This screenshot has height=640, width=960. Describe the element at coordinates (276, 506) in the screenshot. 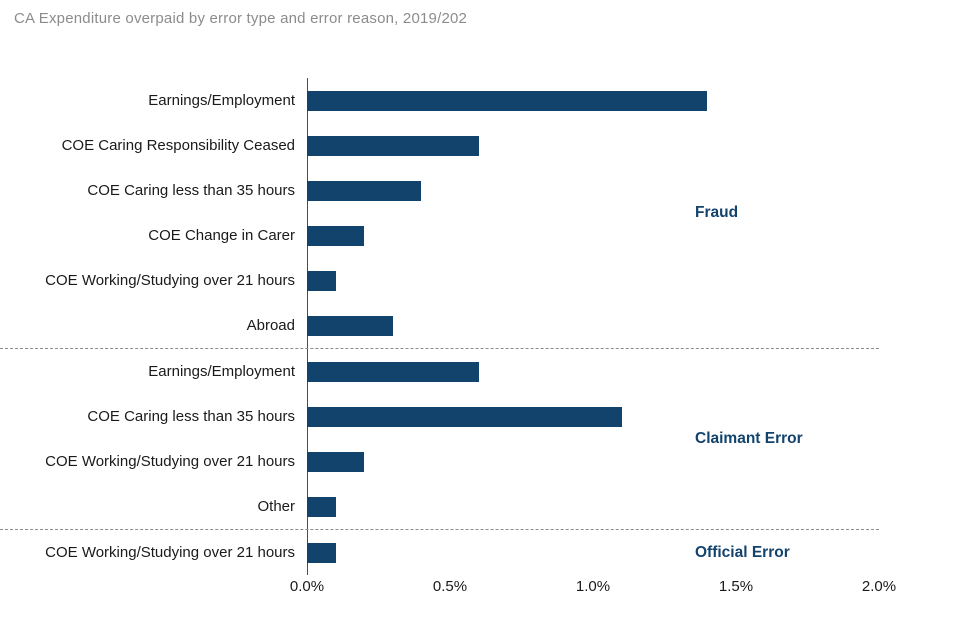

I see `row-label: Other` at that location.